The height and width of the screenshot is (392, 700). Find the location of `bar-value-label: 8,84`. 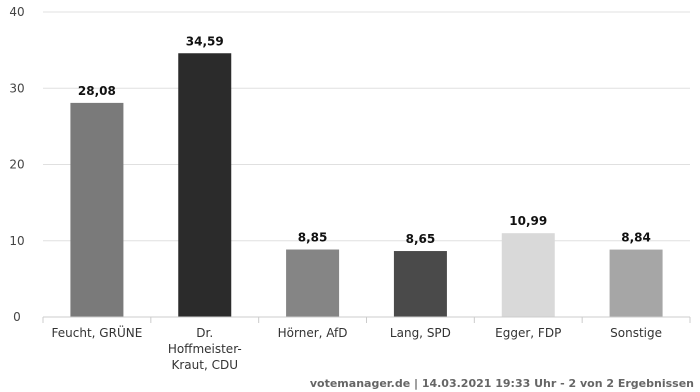

bar-value-label: 8,84 is located at coordinates (636, 238).